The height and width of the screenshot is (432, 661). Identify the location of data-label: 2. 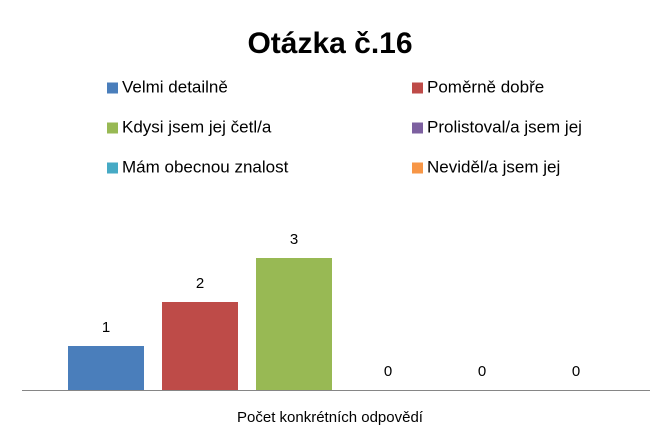
(200, 283).